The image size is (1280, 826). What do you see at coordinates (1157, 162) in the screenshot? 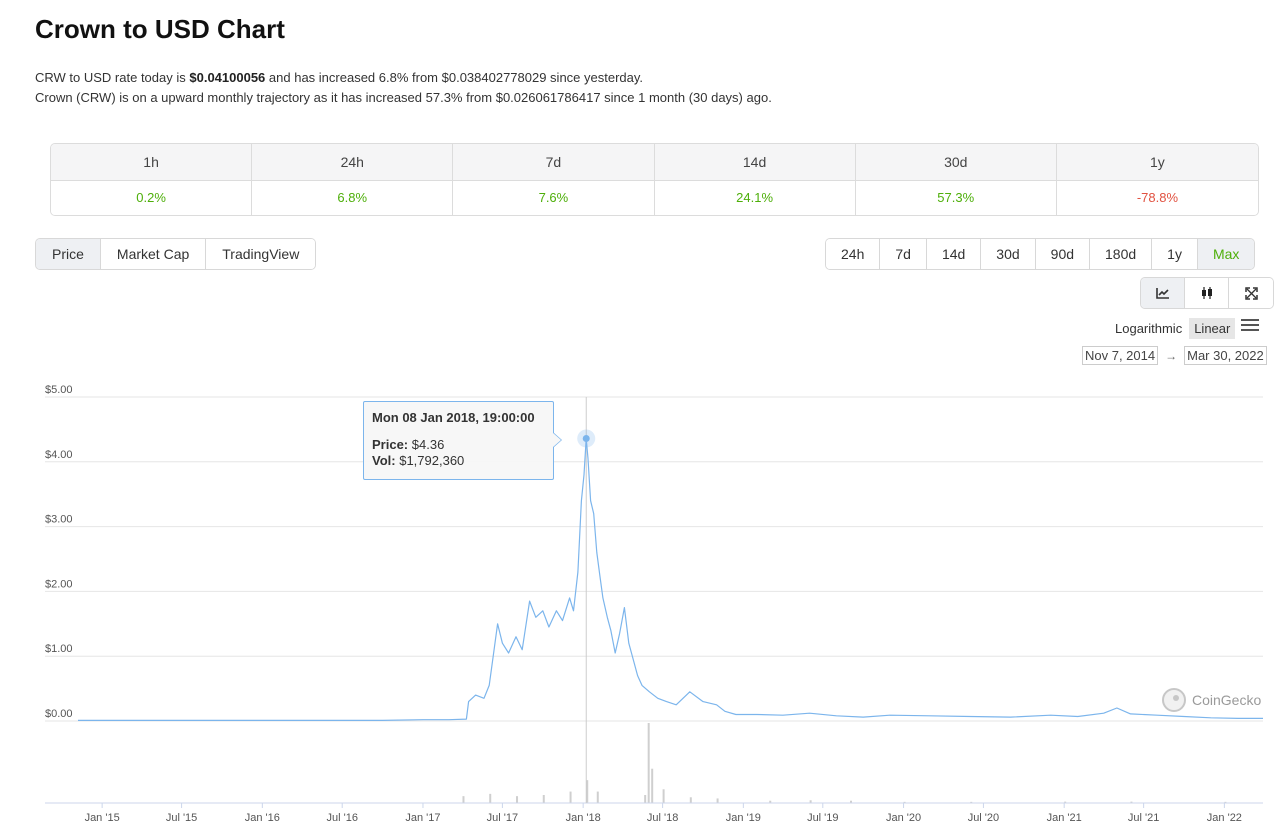
I see `perf-header-1y: 1y` at bounding box center [1157, 162].